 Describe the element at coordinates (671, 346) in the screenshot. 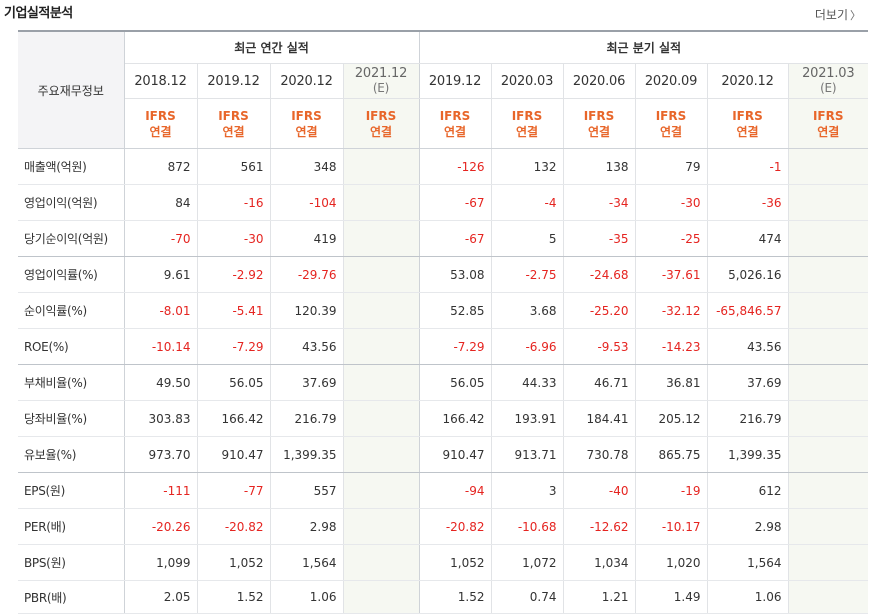

I see `table-cell: -14.23` at that location.